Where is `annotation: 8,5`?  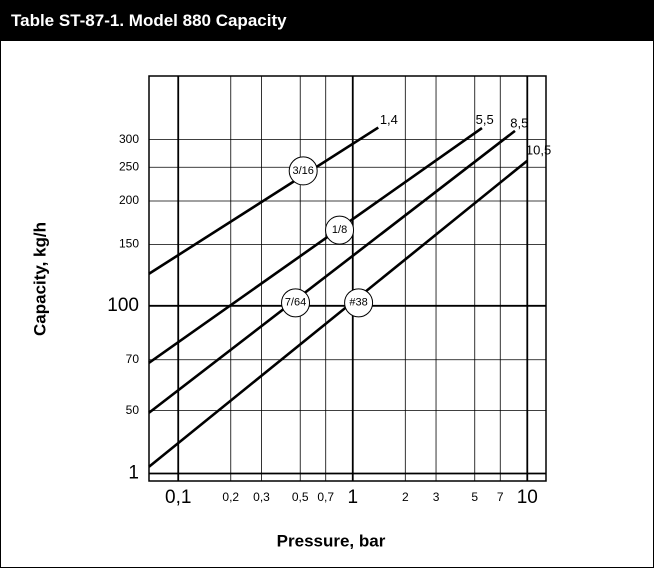 annotation: 8,5 is located at coordinates (519, 122).